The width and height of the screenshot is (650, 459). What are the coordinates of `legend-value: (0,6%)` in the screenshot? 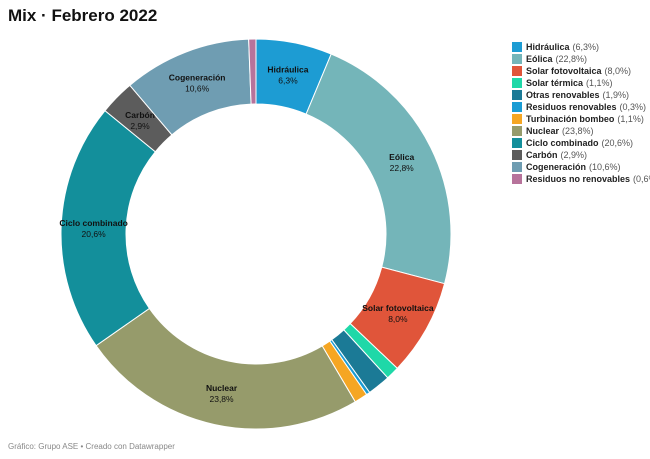 It's located at (641, 179).